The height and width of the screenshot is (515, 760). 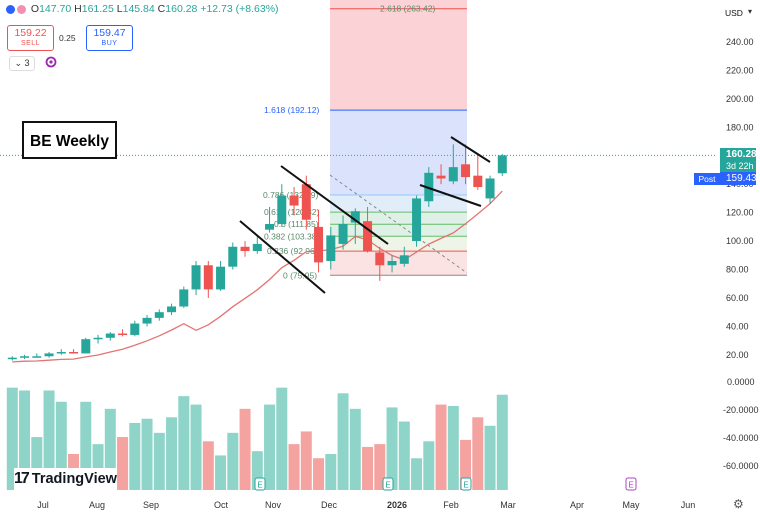 I want to click on price-tick-label: 200.00, so click(x=740, y=99).